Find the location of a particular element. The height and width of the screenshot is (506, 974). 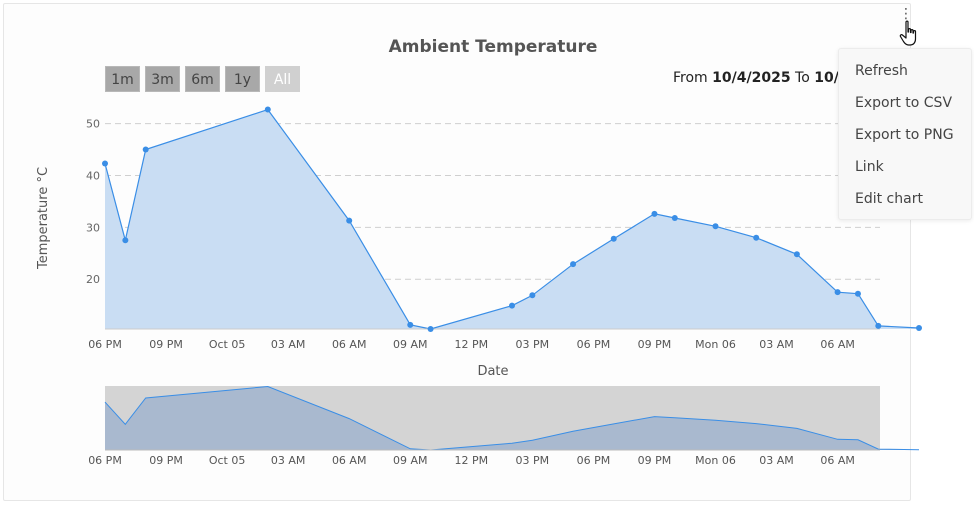

chart-title: Ambient Temperature is located at coordinates (493, 47).